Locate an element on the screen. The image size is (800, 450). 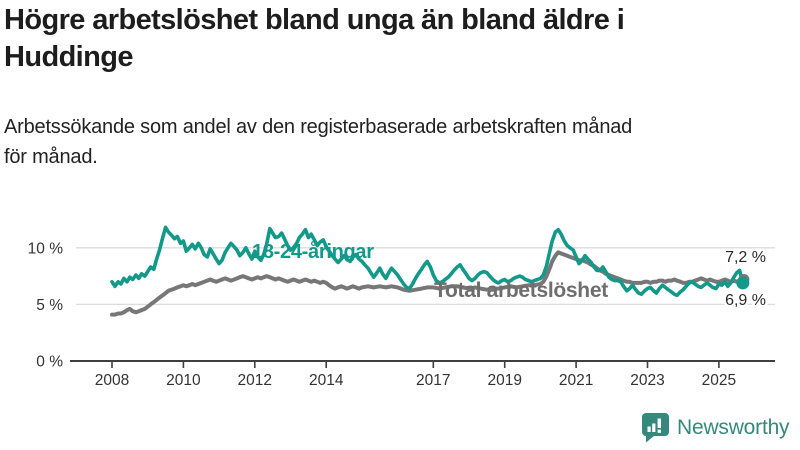
series-label-youth: 18-24-åringar is located at coordinates (313, 251).